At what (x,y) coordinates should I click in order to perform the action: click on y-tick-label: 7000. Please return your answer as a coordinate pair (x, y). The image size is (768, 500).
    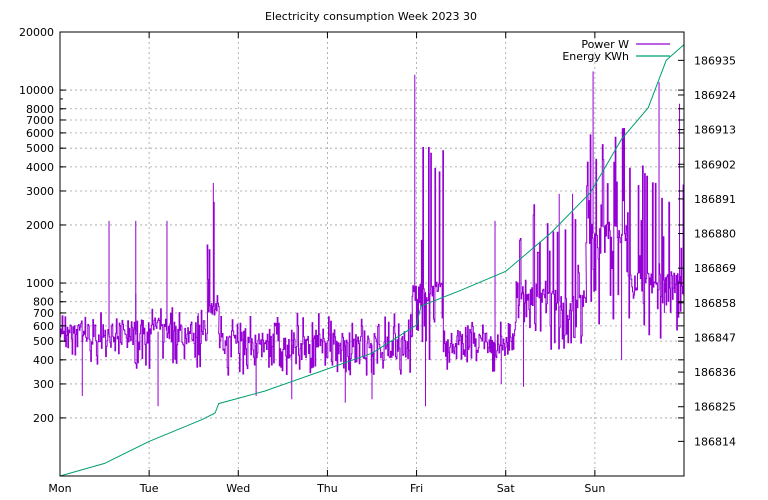
    Looking at the image, I should click on (40, 120).